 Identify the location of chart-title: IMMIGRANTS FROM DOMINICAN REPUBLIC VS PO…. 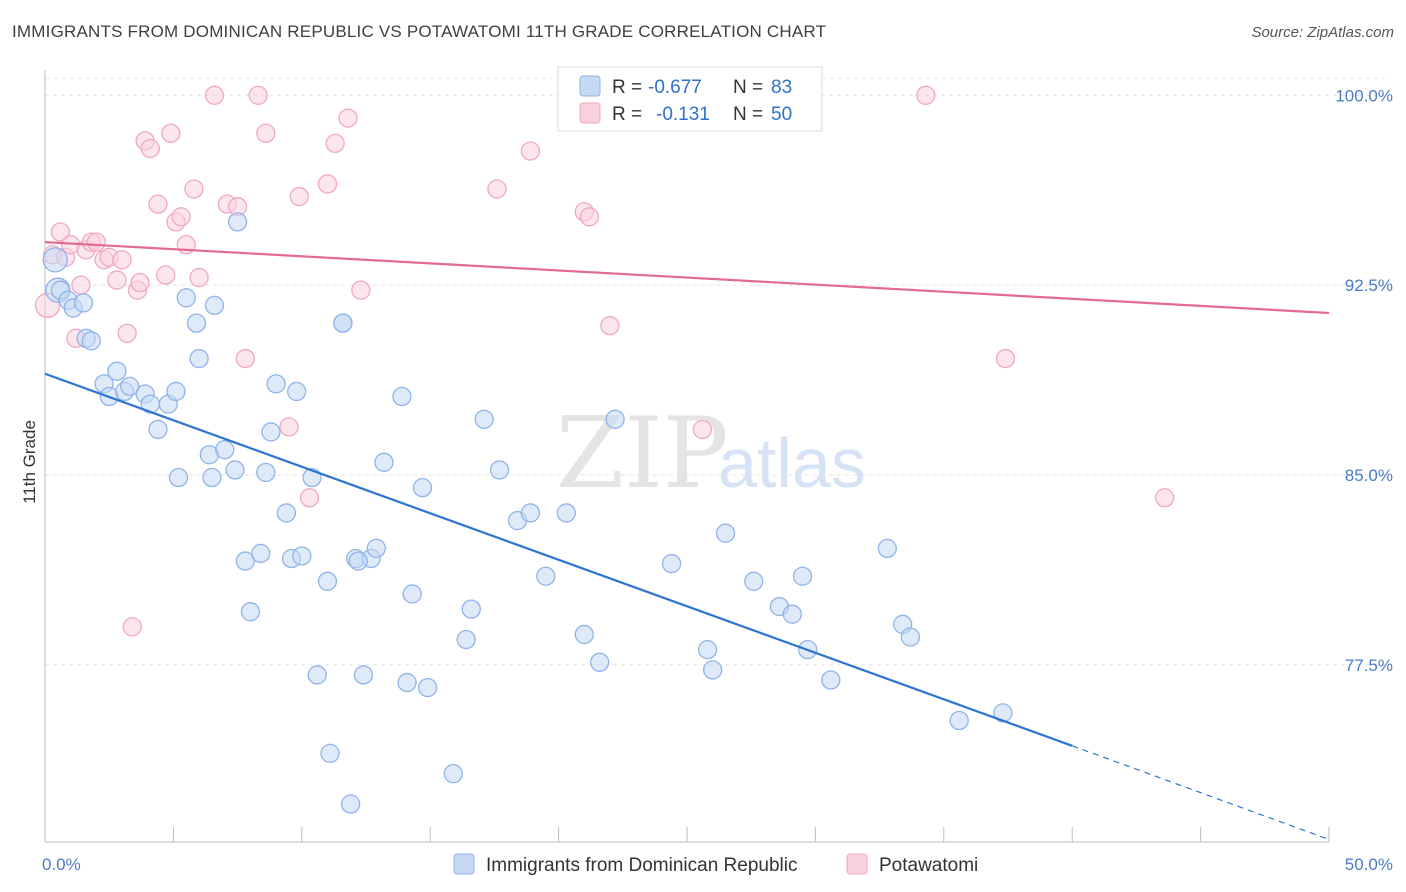
(419, 31).